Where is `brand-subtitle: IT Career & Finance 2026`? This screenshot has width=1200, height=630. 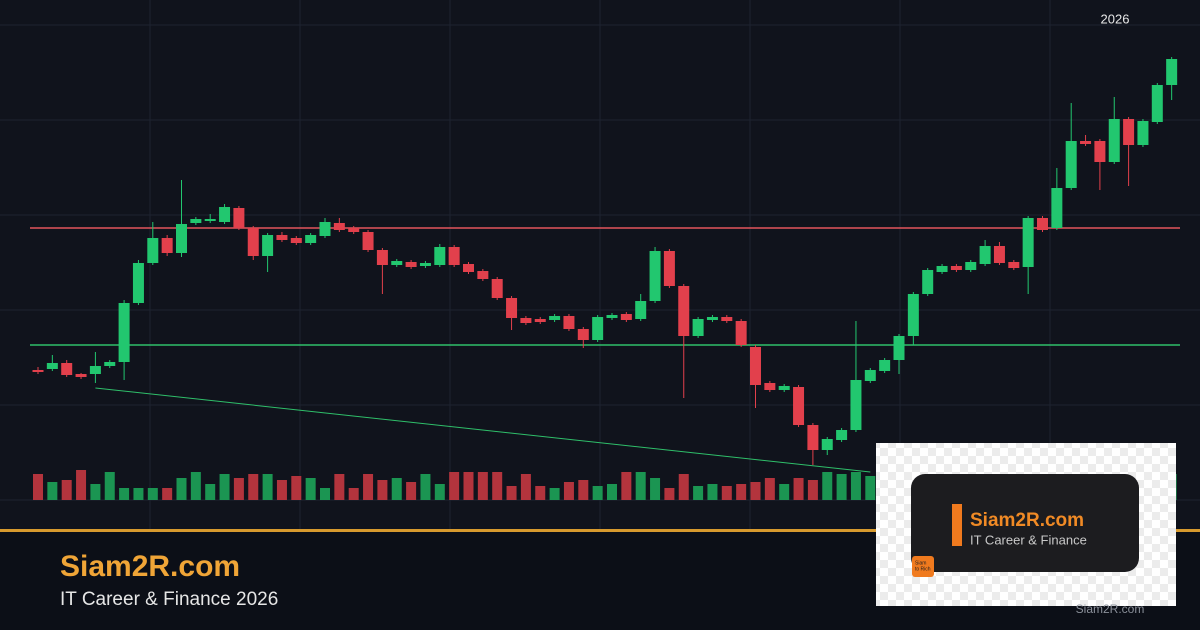 brand-subtitle: IT Career & Finance 2026 is located at coordinates (169, 599).